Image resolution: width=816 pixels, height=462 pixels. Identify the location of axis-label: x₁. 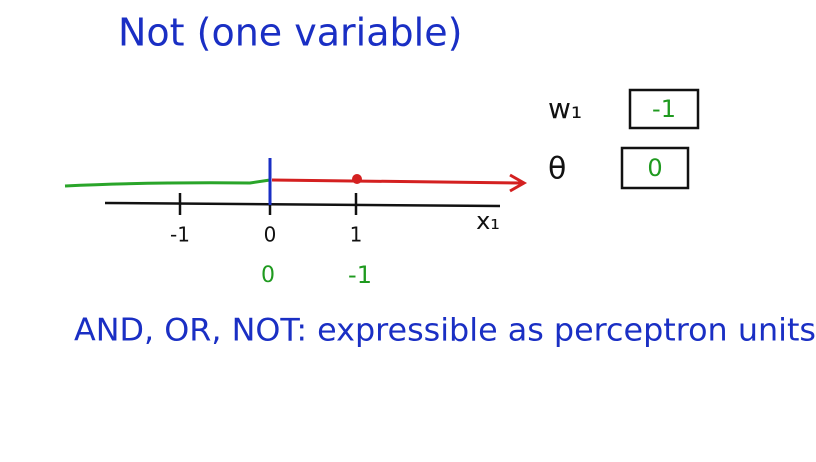
(488, 221).